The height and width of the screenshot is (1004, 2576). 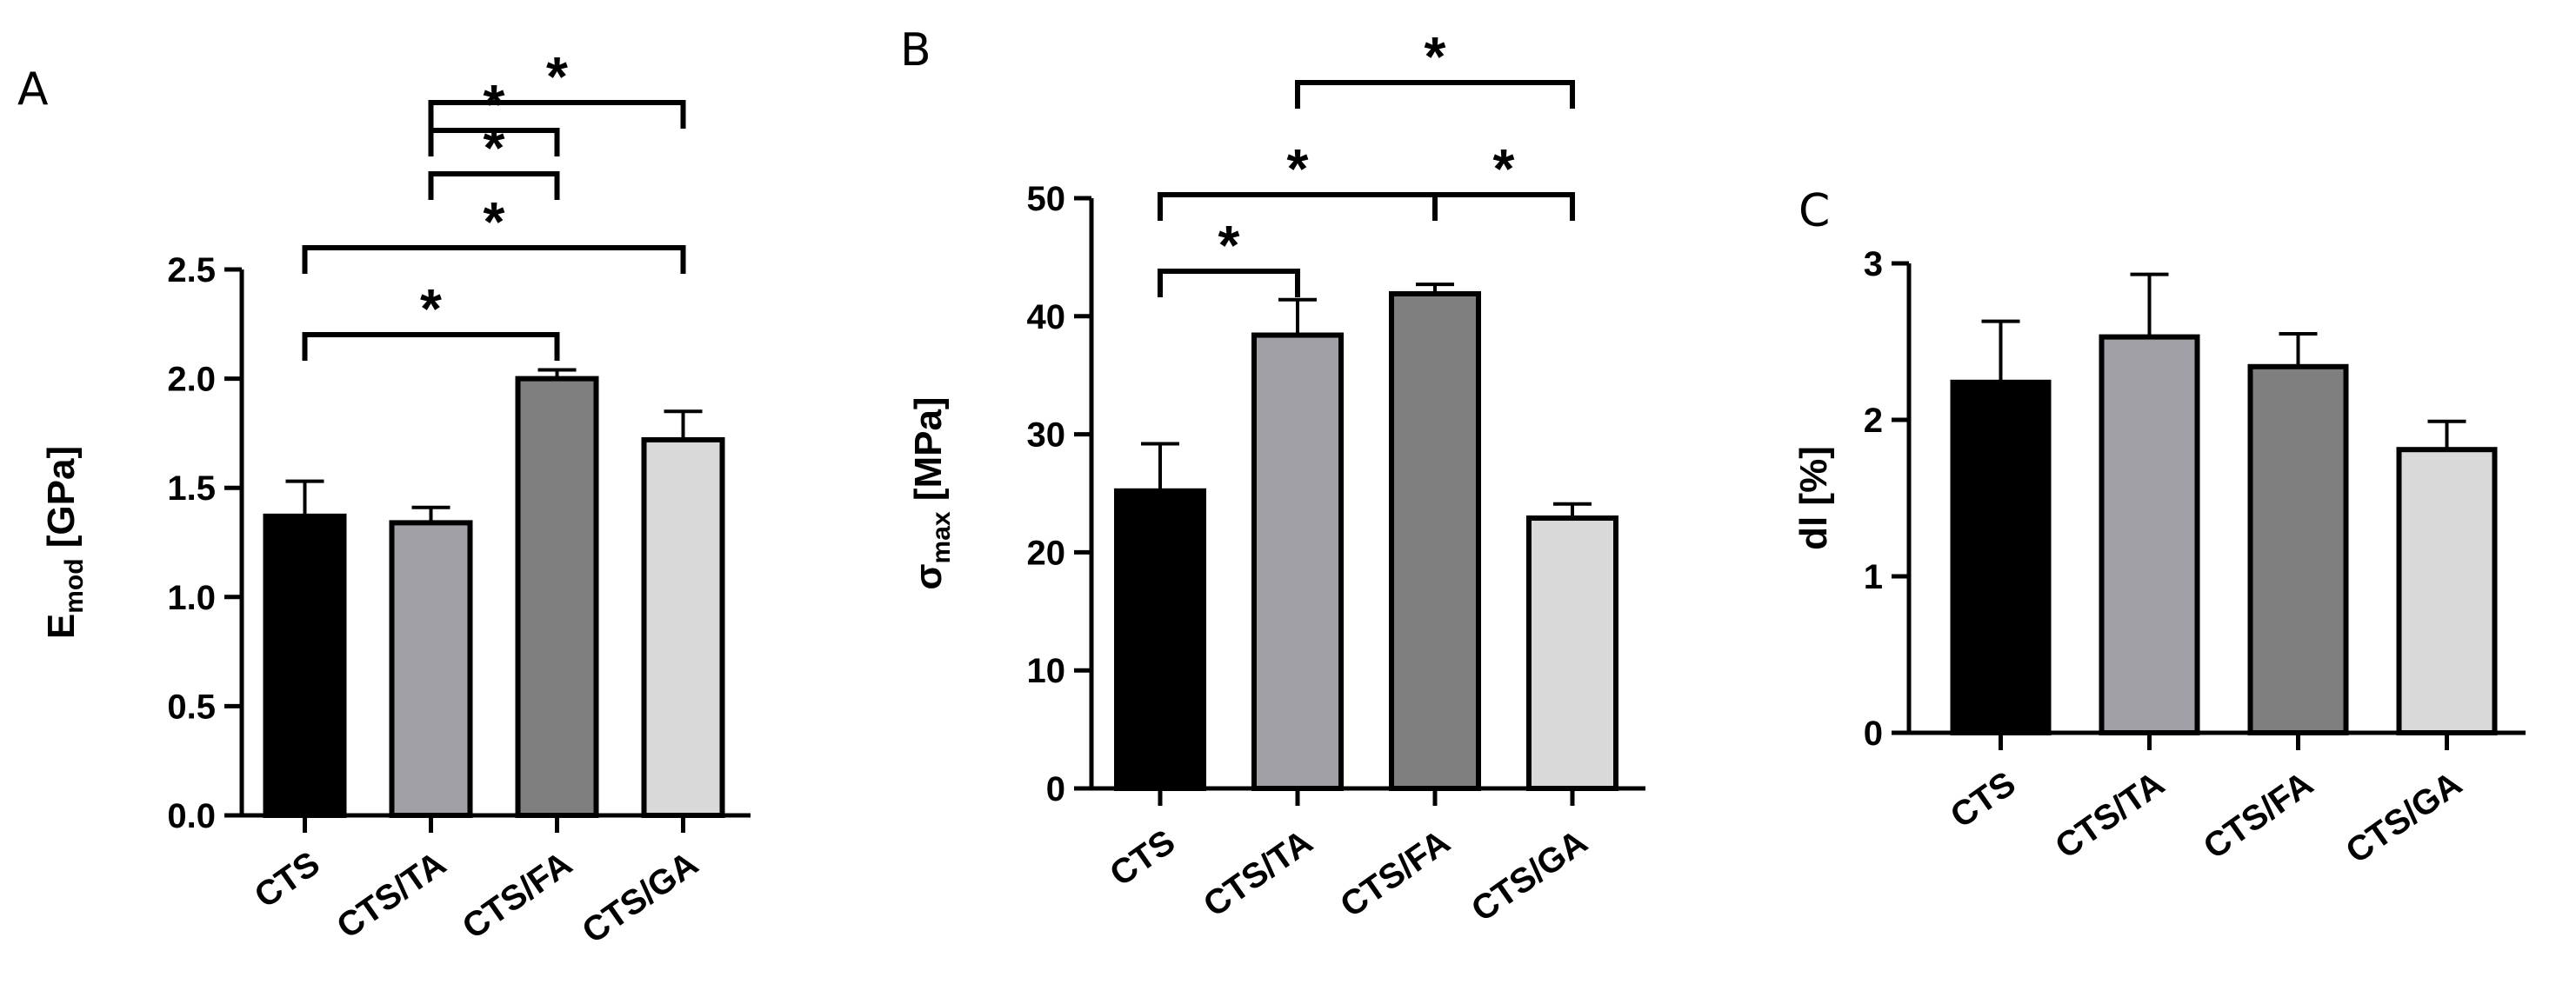 I want to click on y-tick-label: 50, so click(x=1046, y=199).